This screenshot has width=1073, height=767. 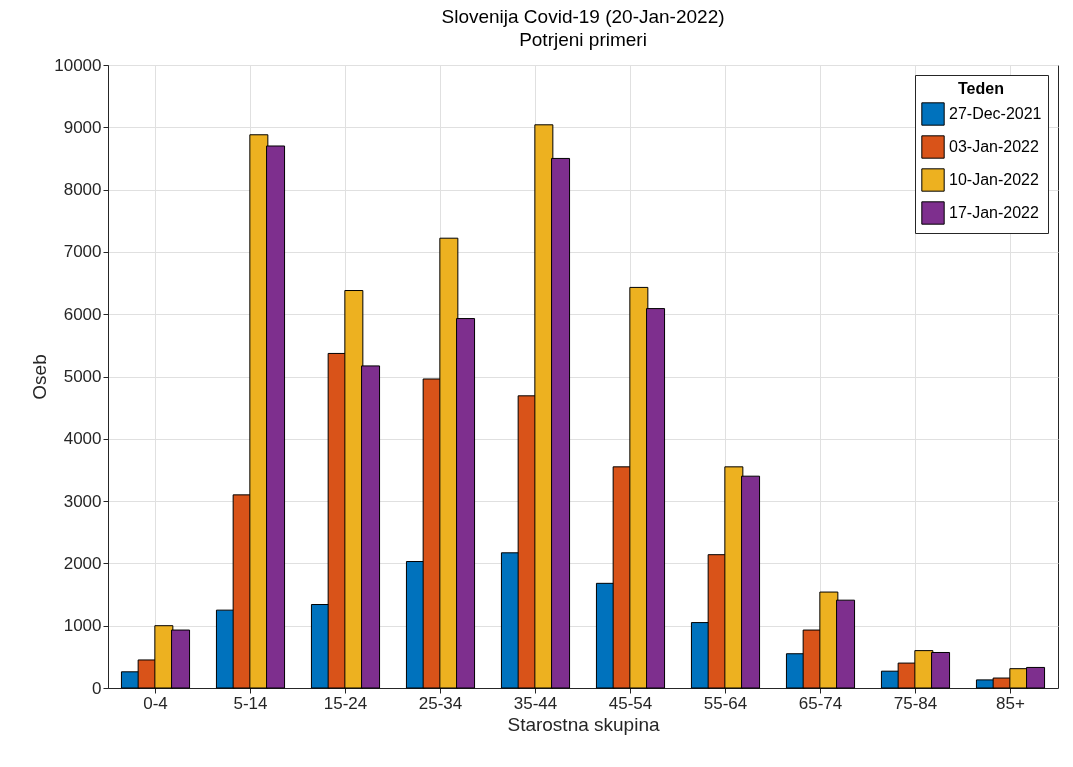 What do you see at coordinates (78, 65) in the screenshot?
I see `y-tick-label: 10000` at bounding box center [78, 65].